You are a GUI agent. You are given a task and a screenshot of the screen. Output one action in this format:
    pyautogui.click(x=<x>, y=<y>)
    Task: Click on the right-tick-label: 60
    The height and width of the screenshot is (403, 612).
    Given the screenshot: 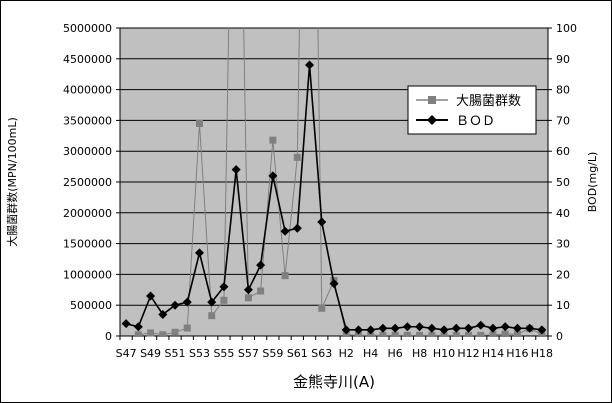 What is the action you would take?
    pyautogui.click(x=563, y=151)
    